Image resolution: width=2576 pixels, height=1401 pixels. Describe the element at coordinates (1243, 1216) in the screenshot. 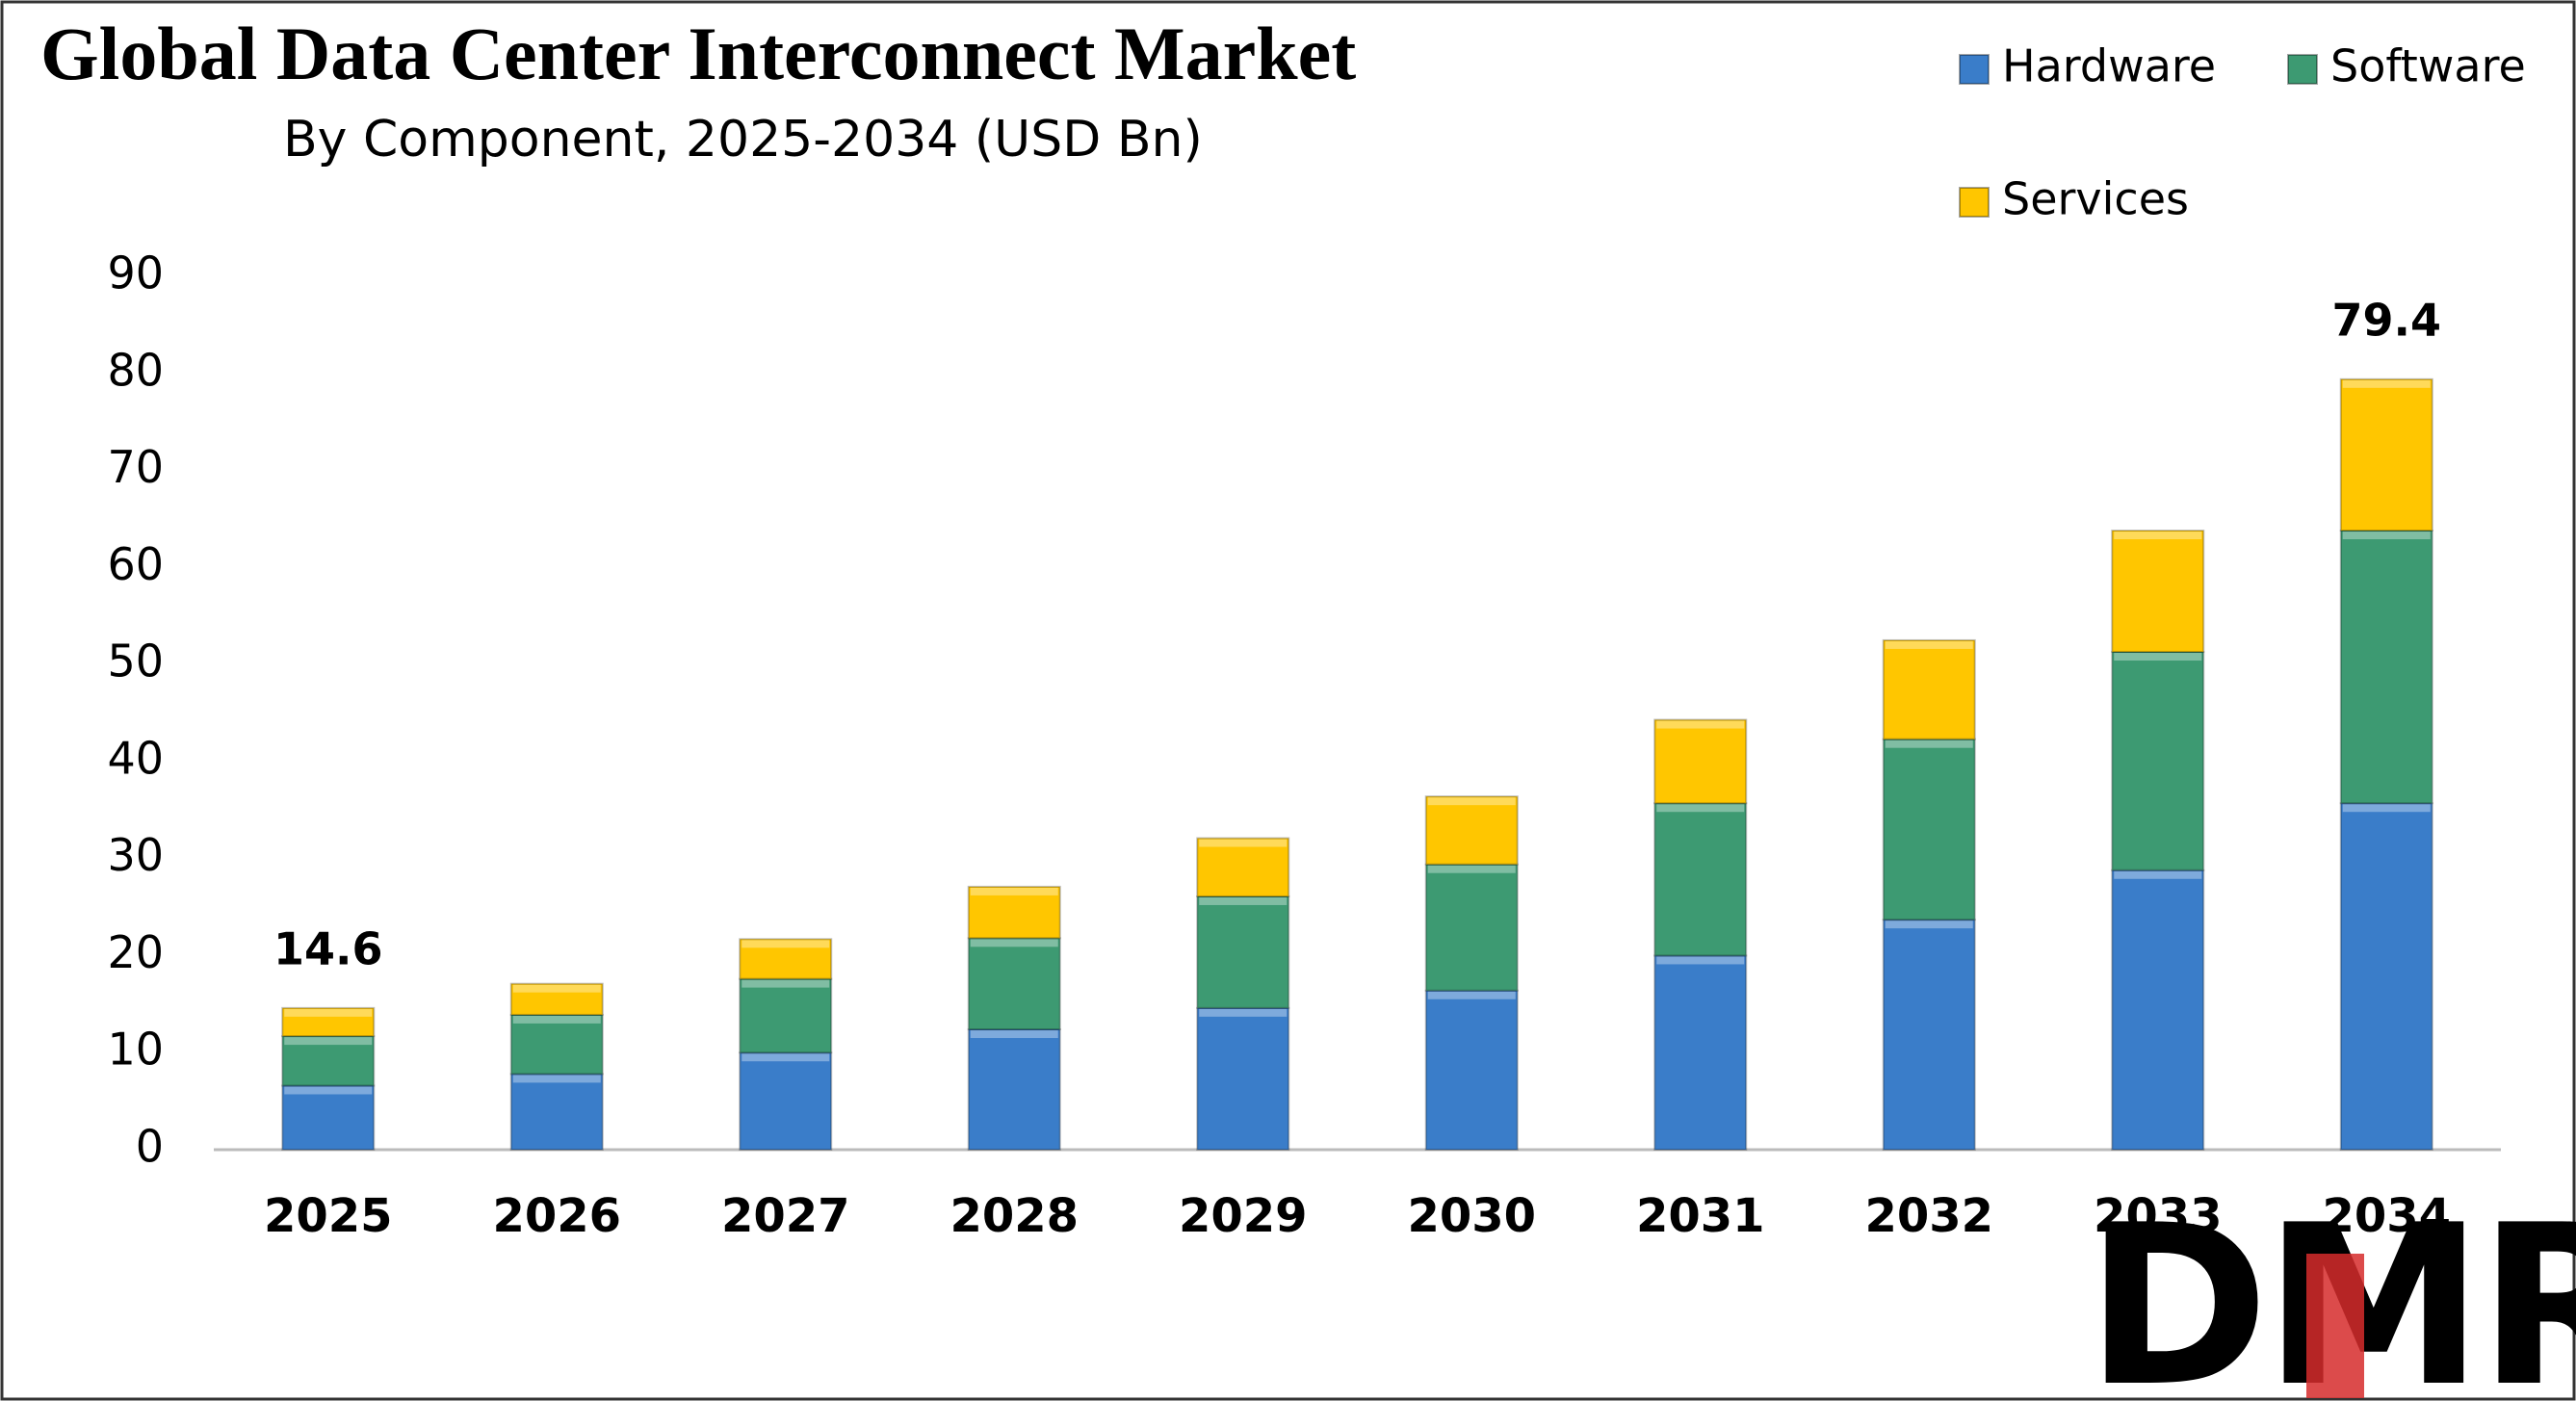

I see `x-tick-label: 2029` at that location.